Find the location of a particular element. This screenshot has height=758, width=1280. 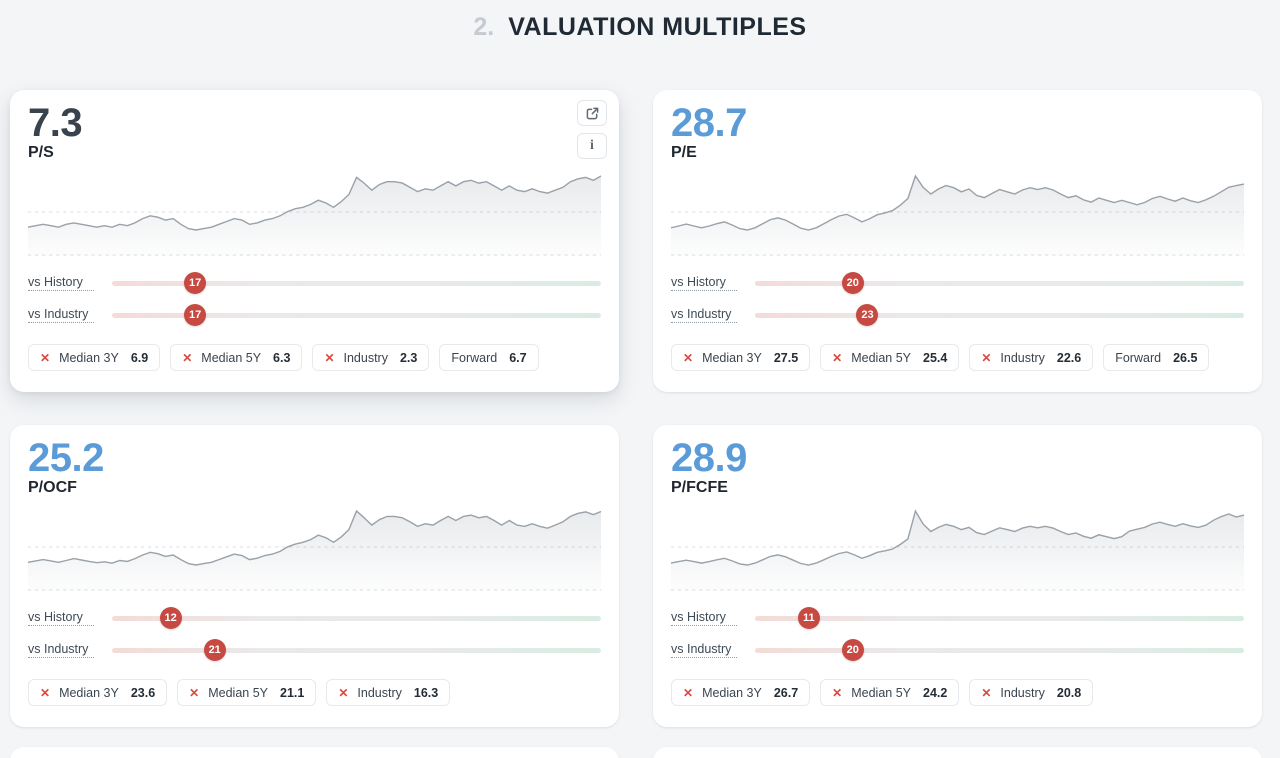

info-button: i is located at coordinates (592, 146).